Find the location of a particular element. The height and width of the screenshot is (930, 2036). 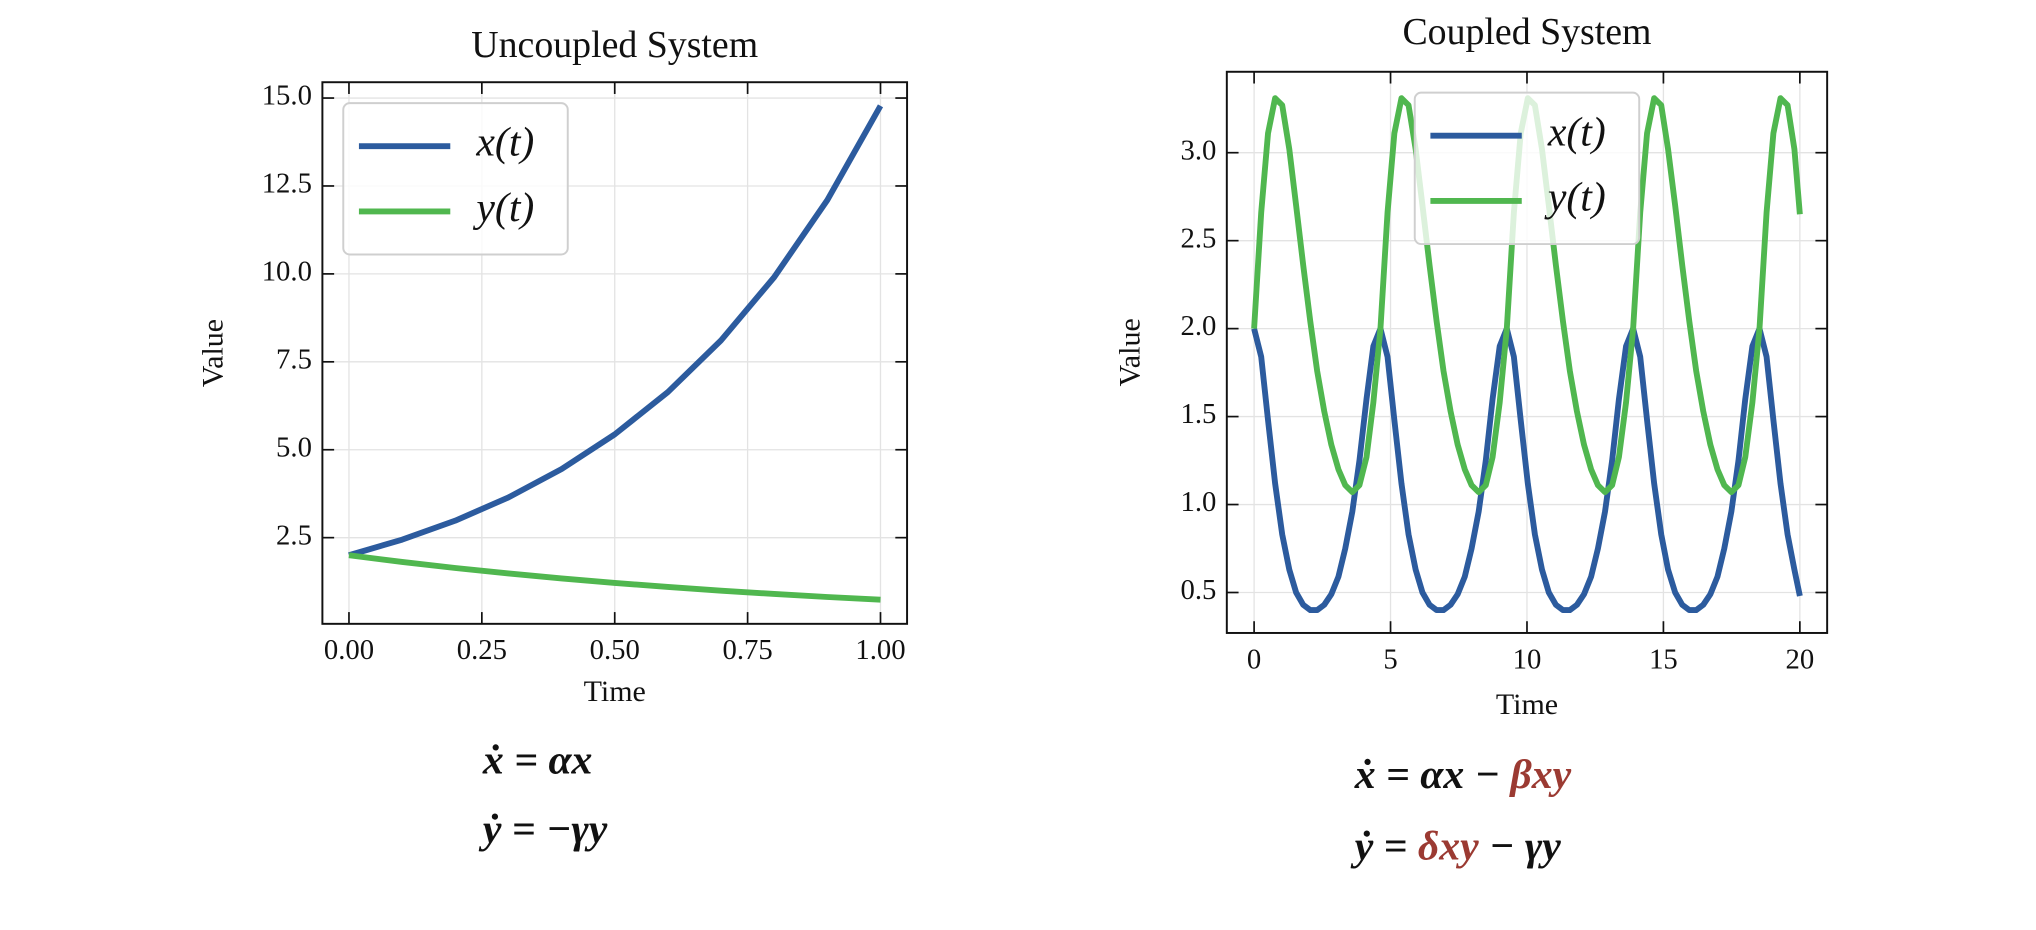

y-tick-label: 5.0 is located at coordinates (294, 447).